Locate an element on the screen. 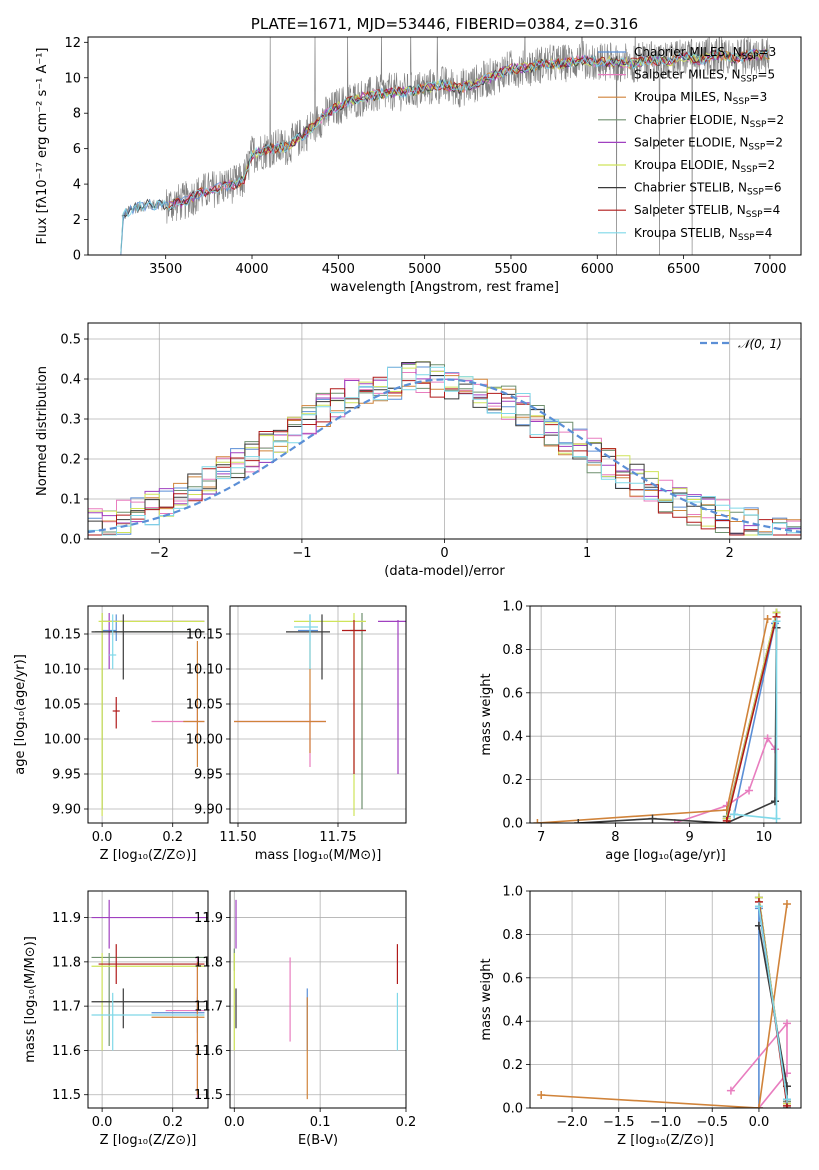  legend-entry: Chabrier MILES, NSSP=3 is located at coordinates (705, 53).